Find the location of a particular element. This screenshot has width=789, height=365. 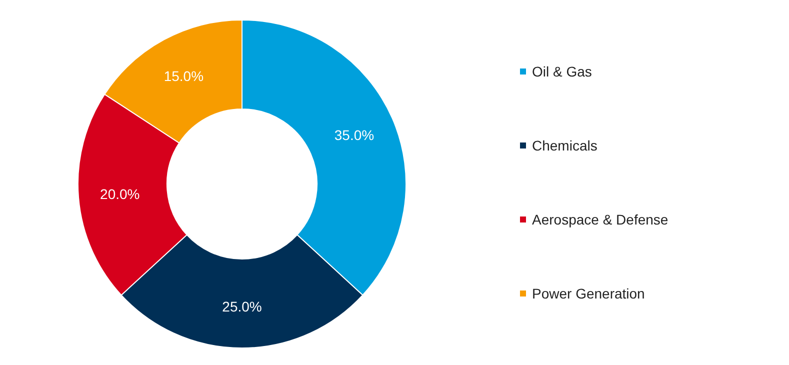

legend-label: Chemicals is located at coordinates (565, 146).